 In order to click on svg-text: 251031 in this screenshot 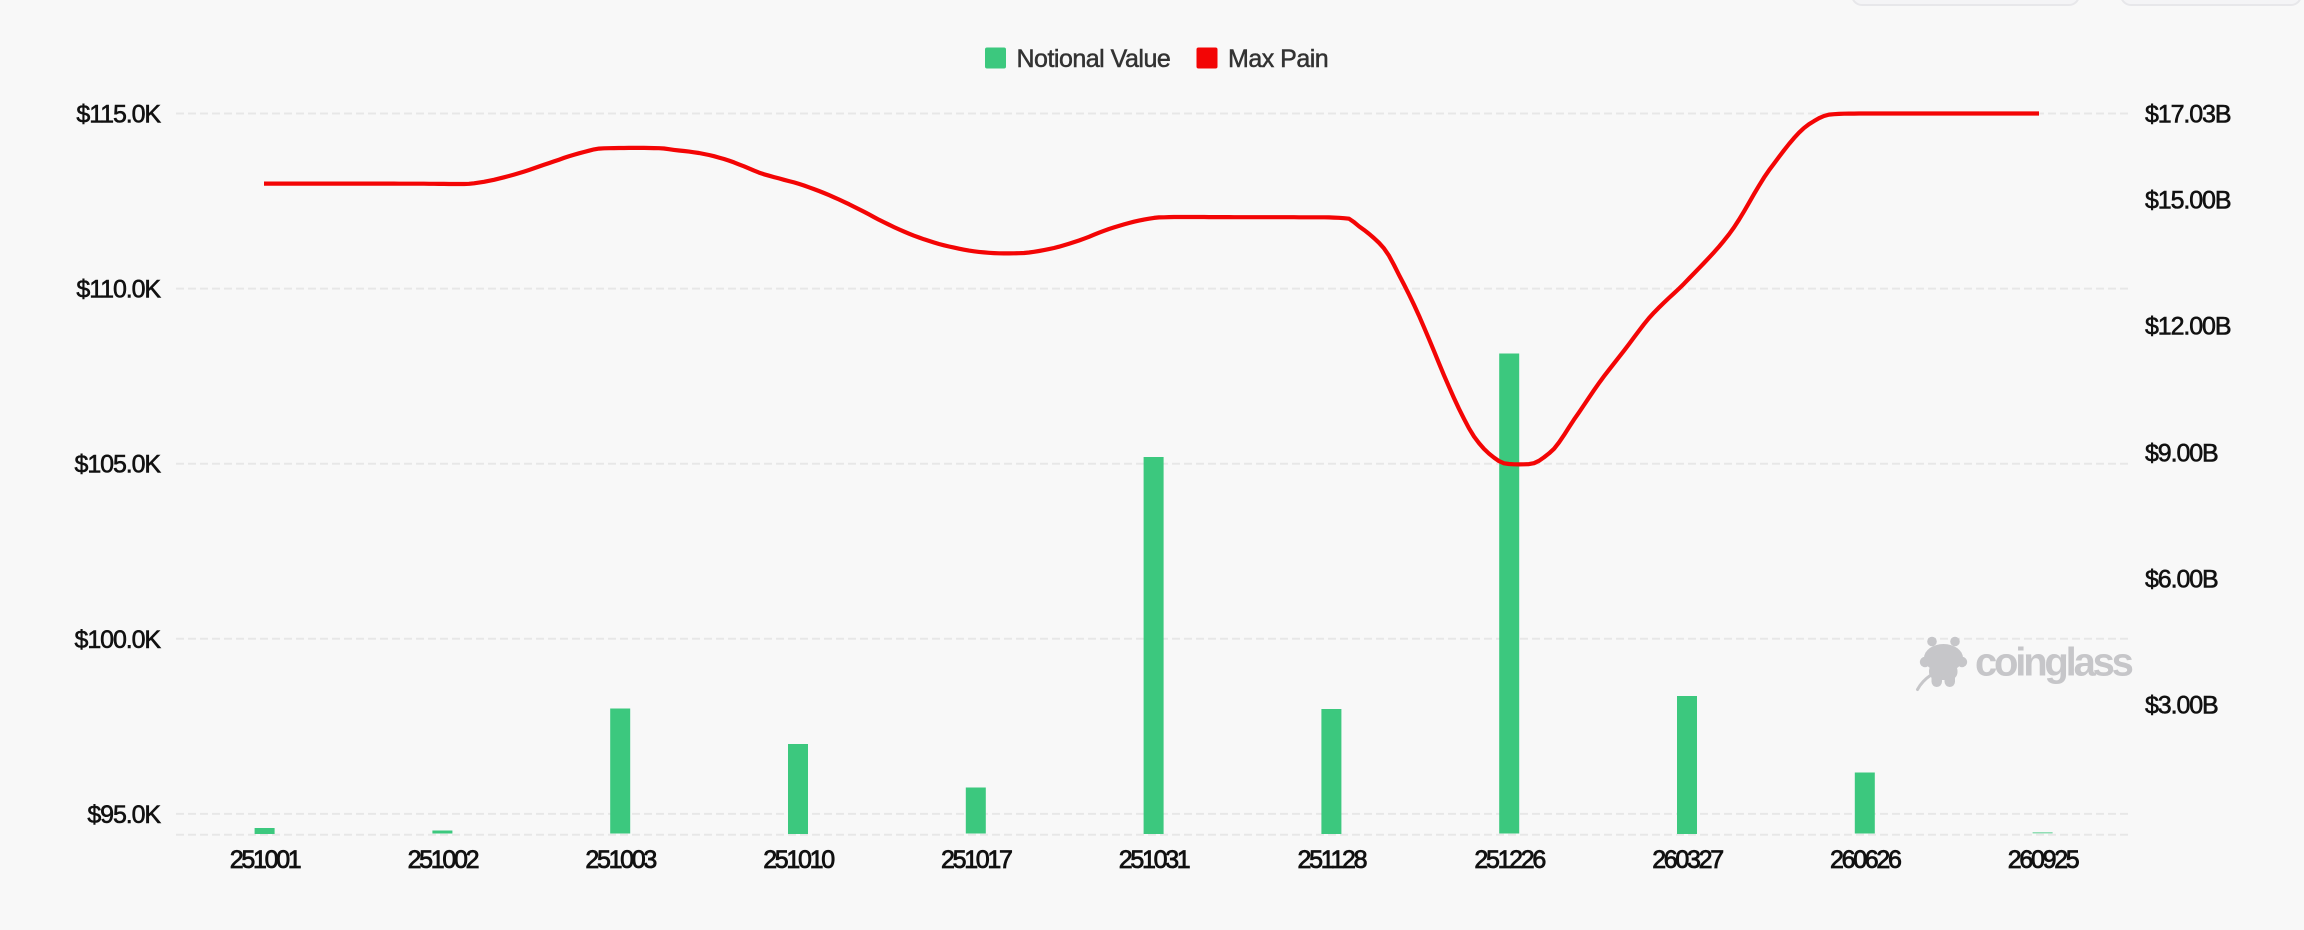, I will do `click(1154, 860)`.